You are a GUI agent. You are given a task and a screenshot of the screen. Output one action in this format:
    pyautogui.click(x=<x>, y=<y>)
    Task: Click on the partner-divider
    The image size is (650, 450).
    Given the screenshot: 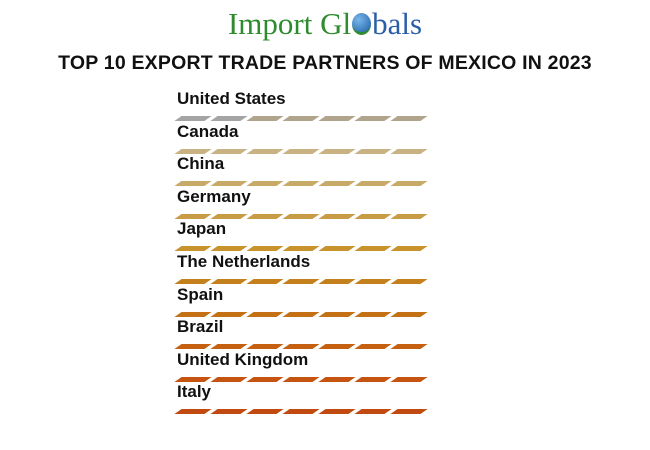 What is the action you would take?
    pyautogui.click(x=302, y=412)
    